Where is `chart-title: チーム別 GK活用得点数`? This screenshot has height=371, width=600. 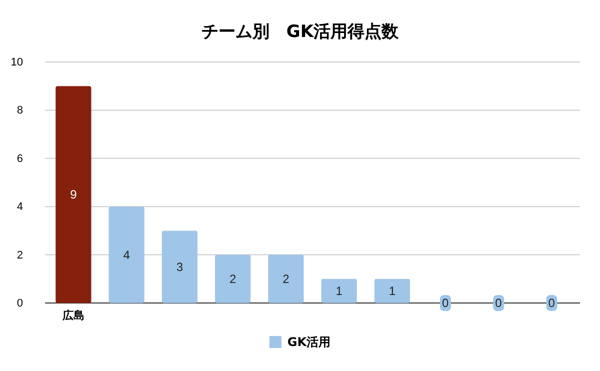 chart-title: チーム別 GK活用得点数 is located at coordinates (300, 32).